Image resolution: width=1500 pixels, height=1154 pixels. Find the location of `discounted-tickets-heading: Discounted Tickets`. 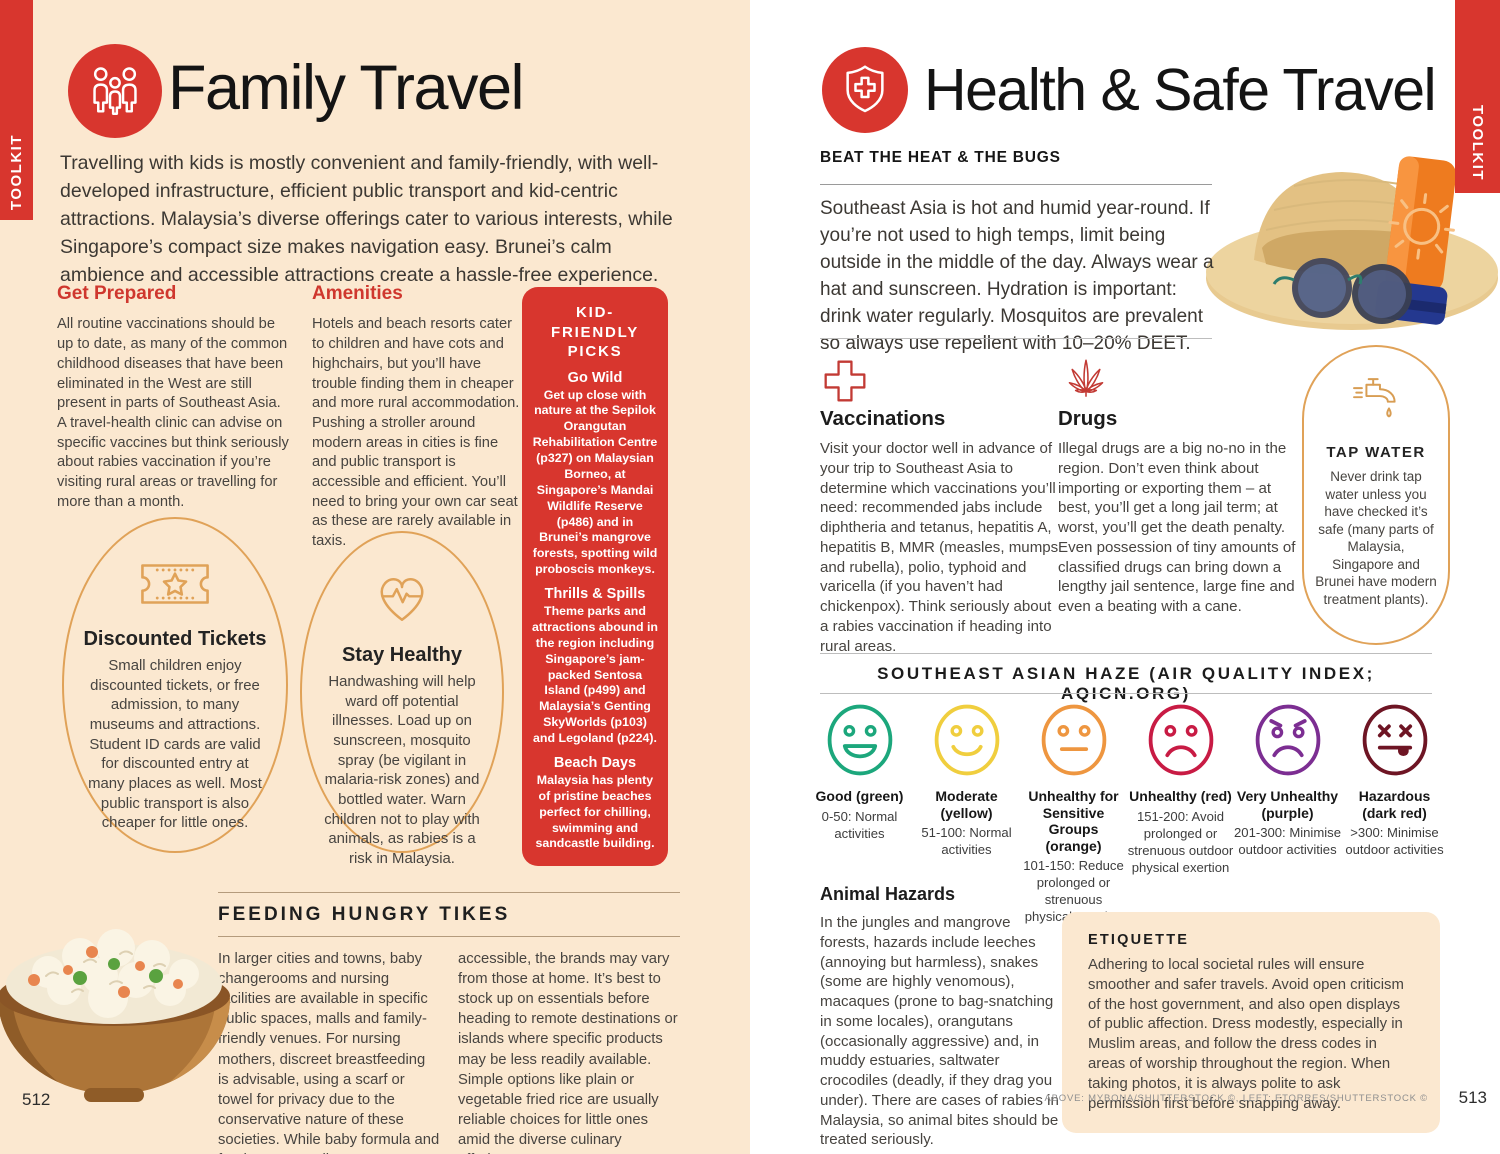

discounted-tickets-heading: Discounted Tickets is located at coordinates (175, 639).